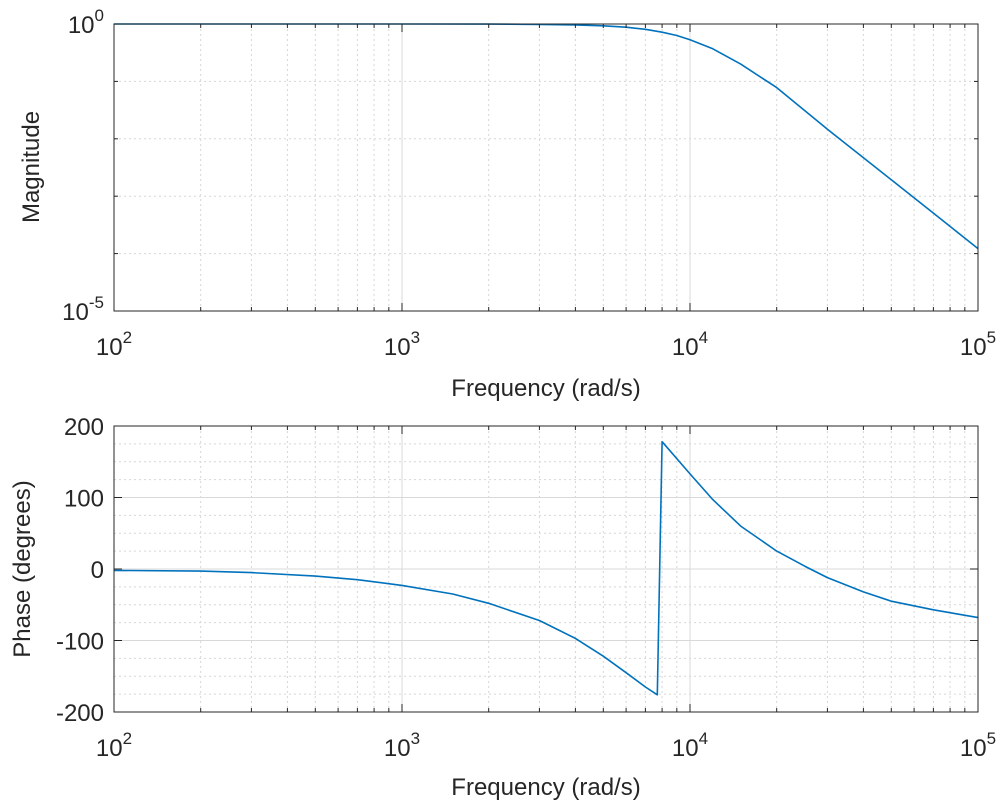 This screenshot has width=1006, height=802. What do you see at coordinates (546, 344) in the screenshot?
I see `magnitude-x-tick-labels: 10² 10³ 10⁴ 10⁵` at bounding box center [546, 344].